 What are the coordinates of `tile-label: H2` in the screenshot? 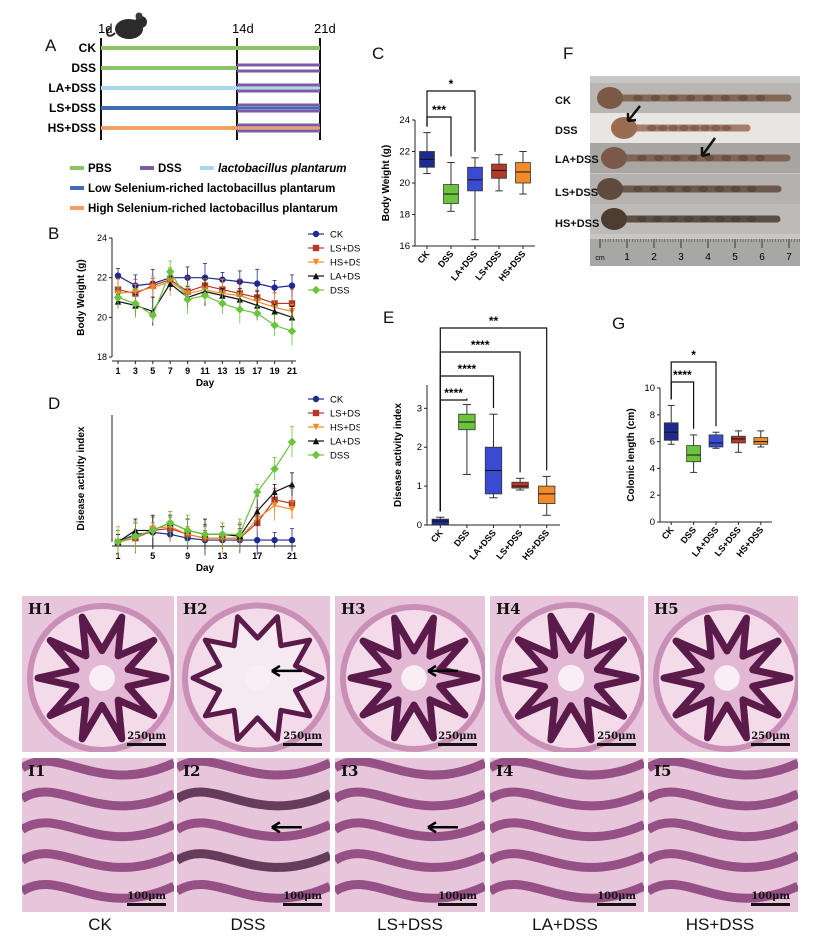 It's located at (195, 609).